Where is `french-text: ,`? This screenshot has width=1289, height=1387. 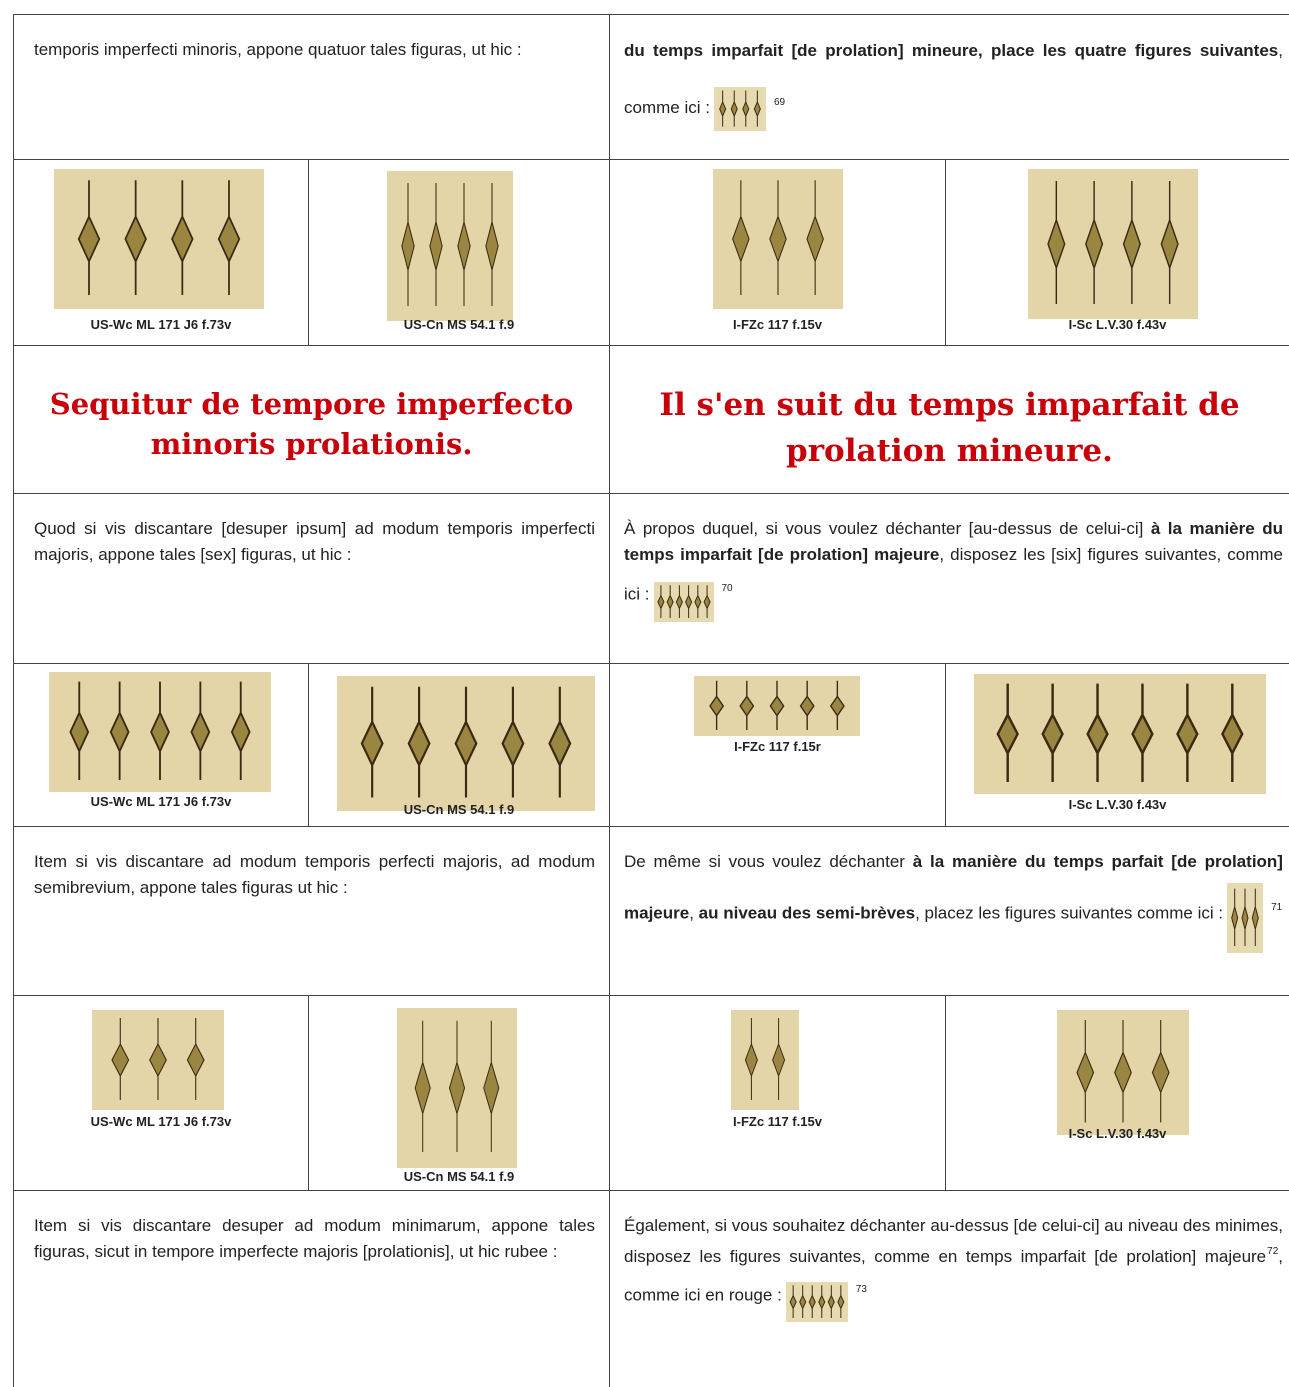
french-text: , is located at coordinates (691, 913).